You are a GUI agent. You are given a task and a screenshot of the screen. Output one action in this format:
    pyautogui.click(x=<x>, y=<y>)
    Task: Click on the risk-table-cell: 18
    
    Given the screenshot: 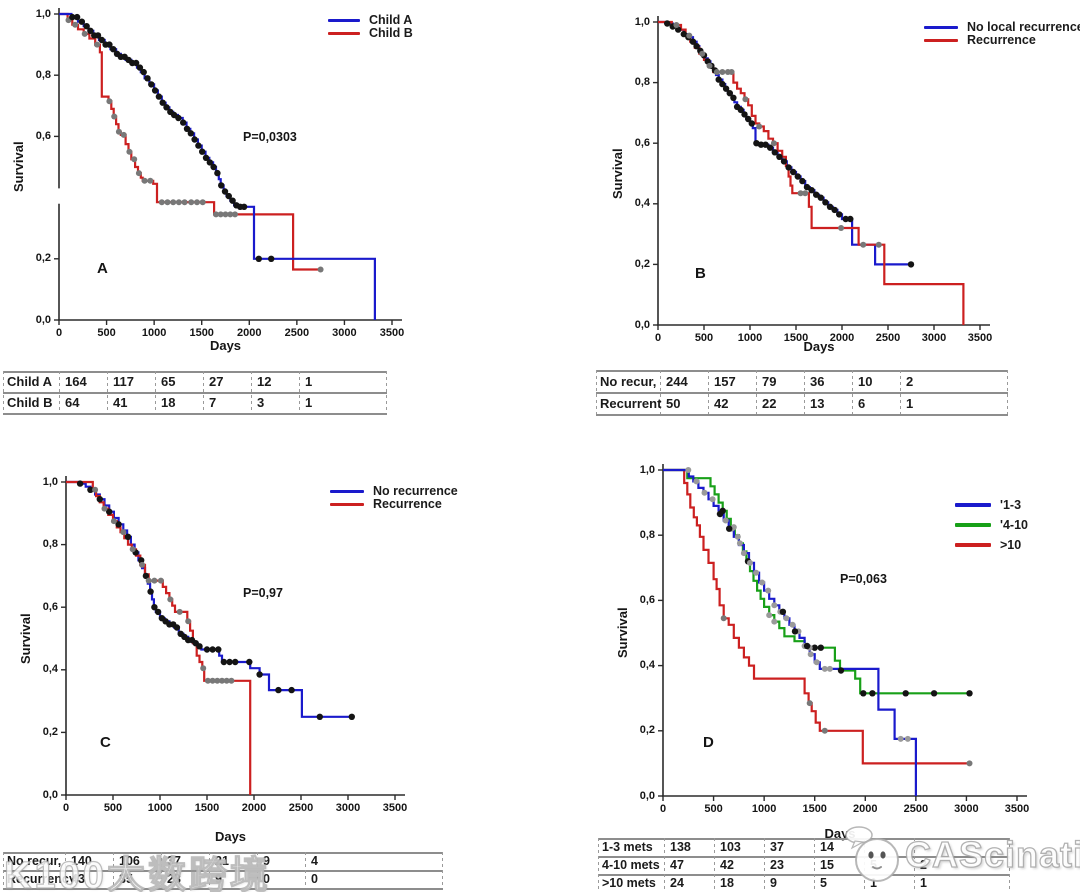 What is the action you would take?
    pyautogui.click(x=727, y=882)
    